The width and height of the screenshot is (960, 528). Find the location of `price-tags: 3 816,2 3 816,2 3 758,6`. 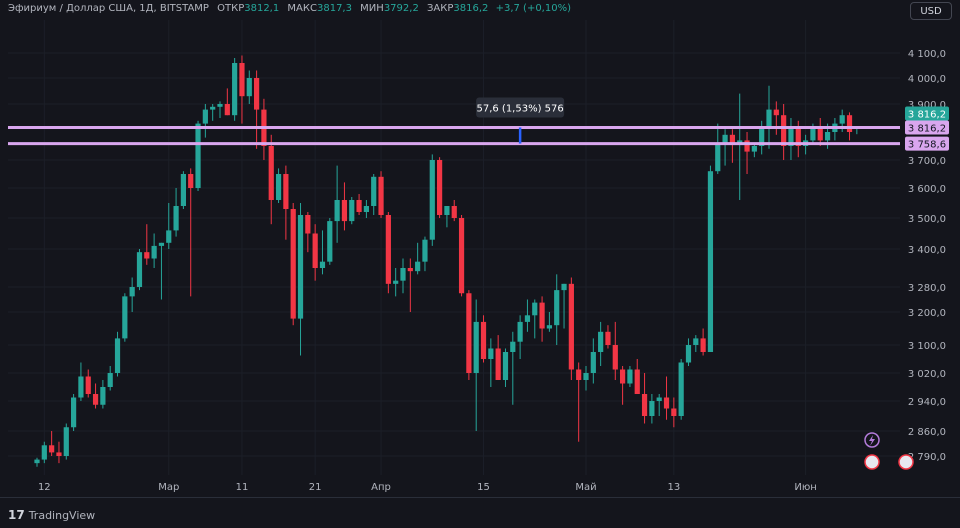

price-tags: 3 816,2 3 816,2 3 758,6 is located at coordinates (927, 128).